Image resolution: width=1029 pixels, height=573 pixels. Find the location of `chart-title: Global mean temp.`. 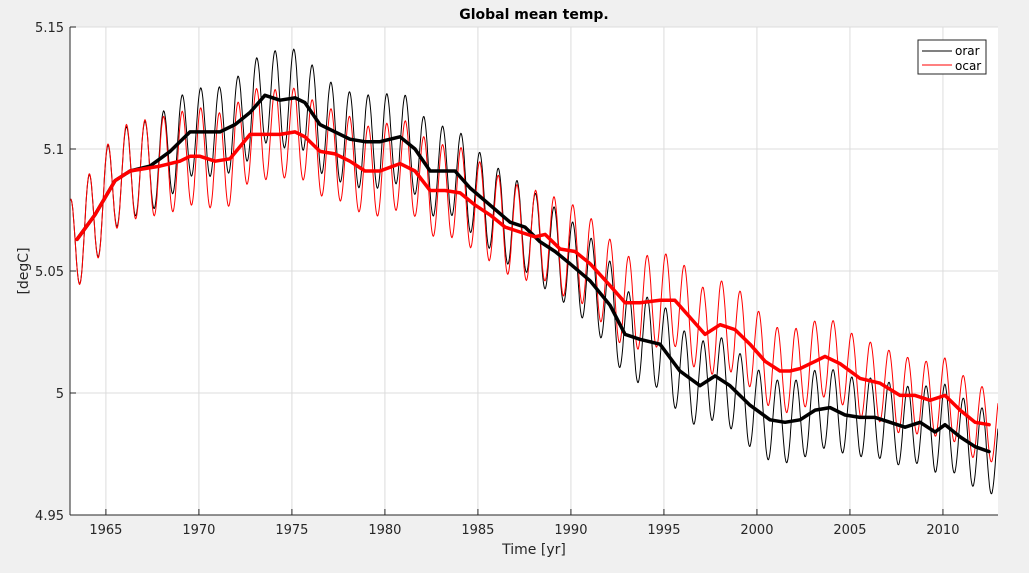

chart-title: Global mean temp. is located at coordinates (534, 15).